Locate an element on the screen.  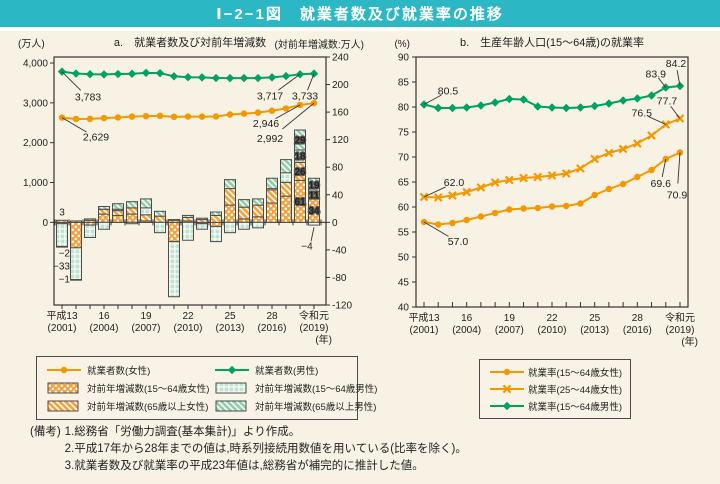
svg-text: 83.9 is located at coordinates (656, 75).